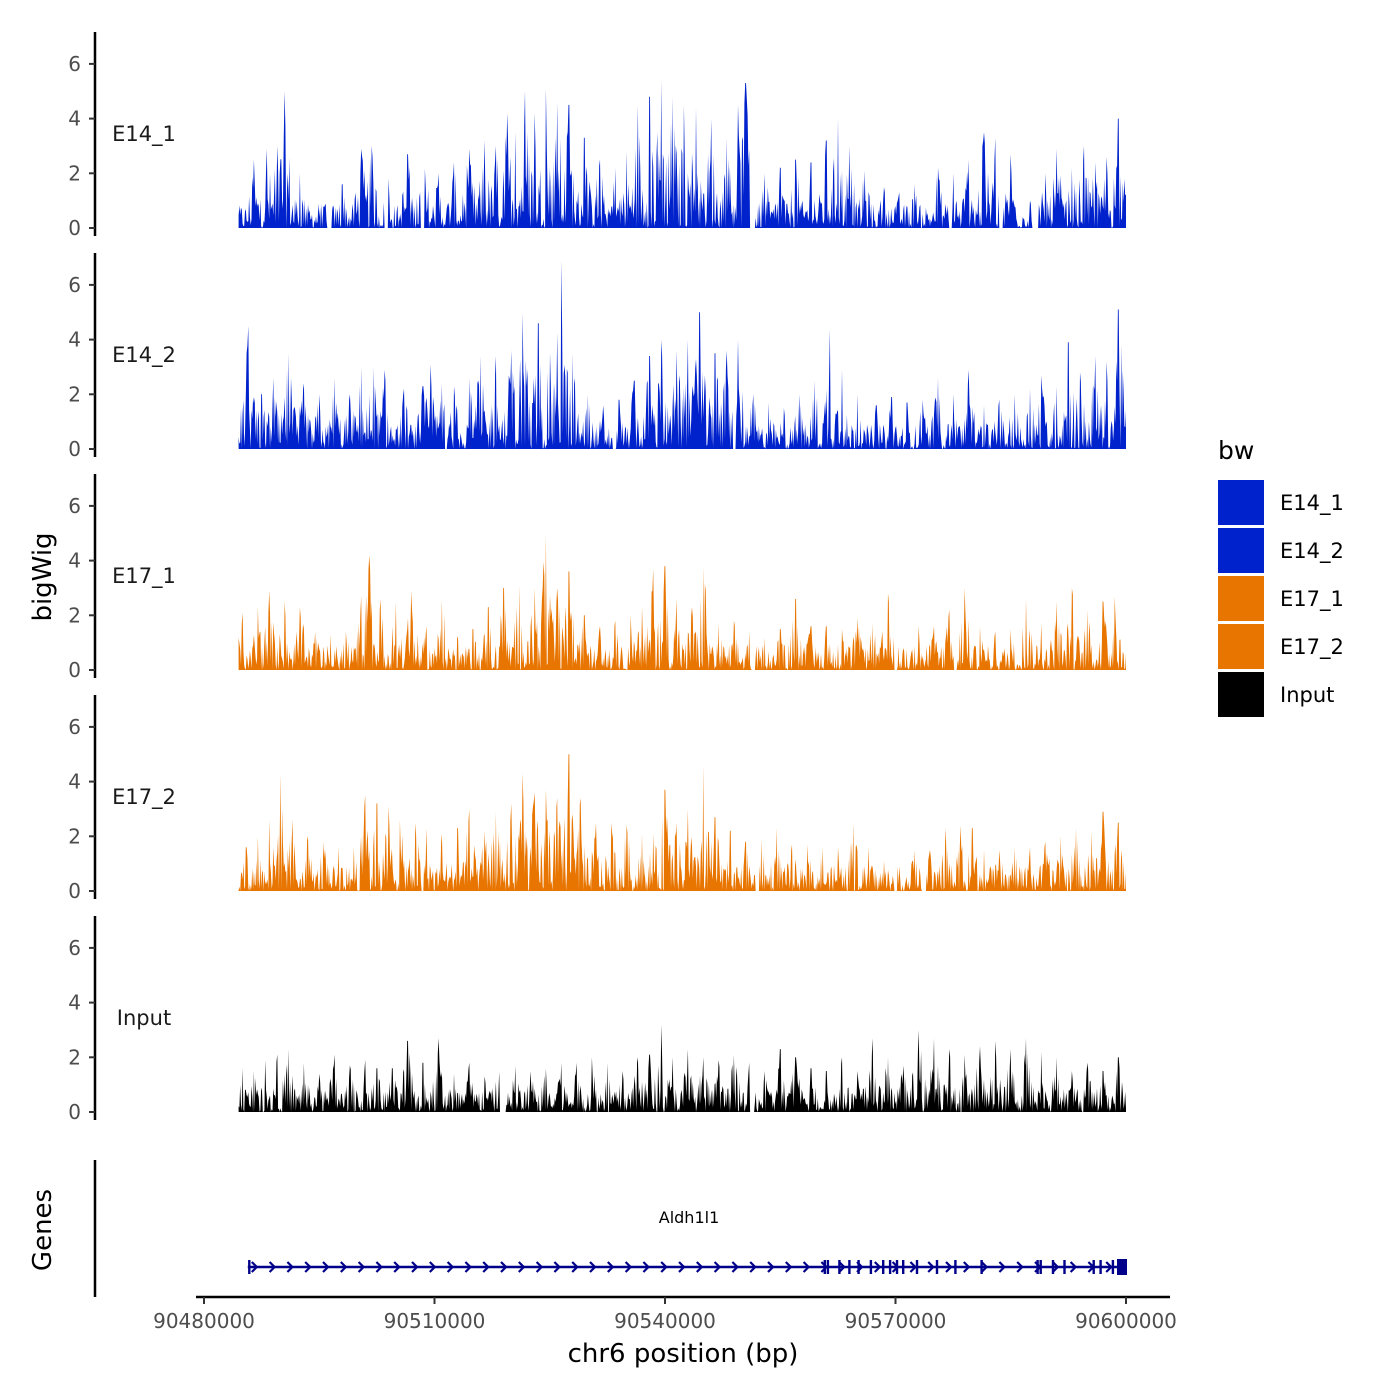 This screenshot has height=1400, width=1400. What do you see at coordinates (1312, 551) in the screenshot?
I see `legend-label: E14_2` at bounding box center [1312, 551].